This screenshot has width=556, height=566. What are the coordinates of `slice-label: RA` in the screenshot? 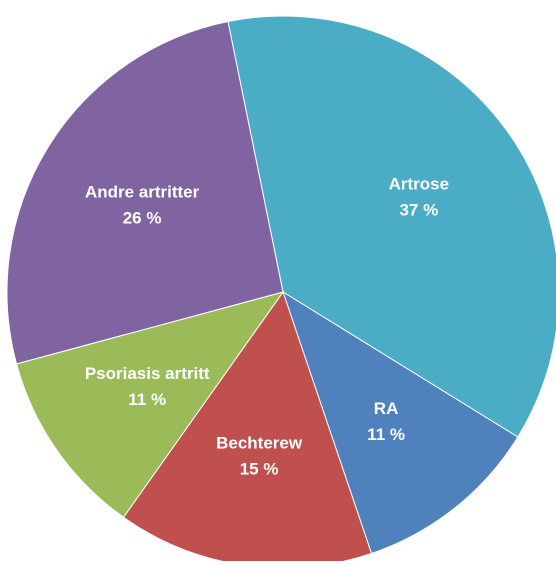 It's located at (386, 408).